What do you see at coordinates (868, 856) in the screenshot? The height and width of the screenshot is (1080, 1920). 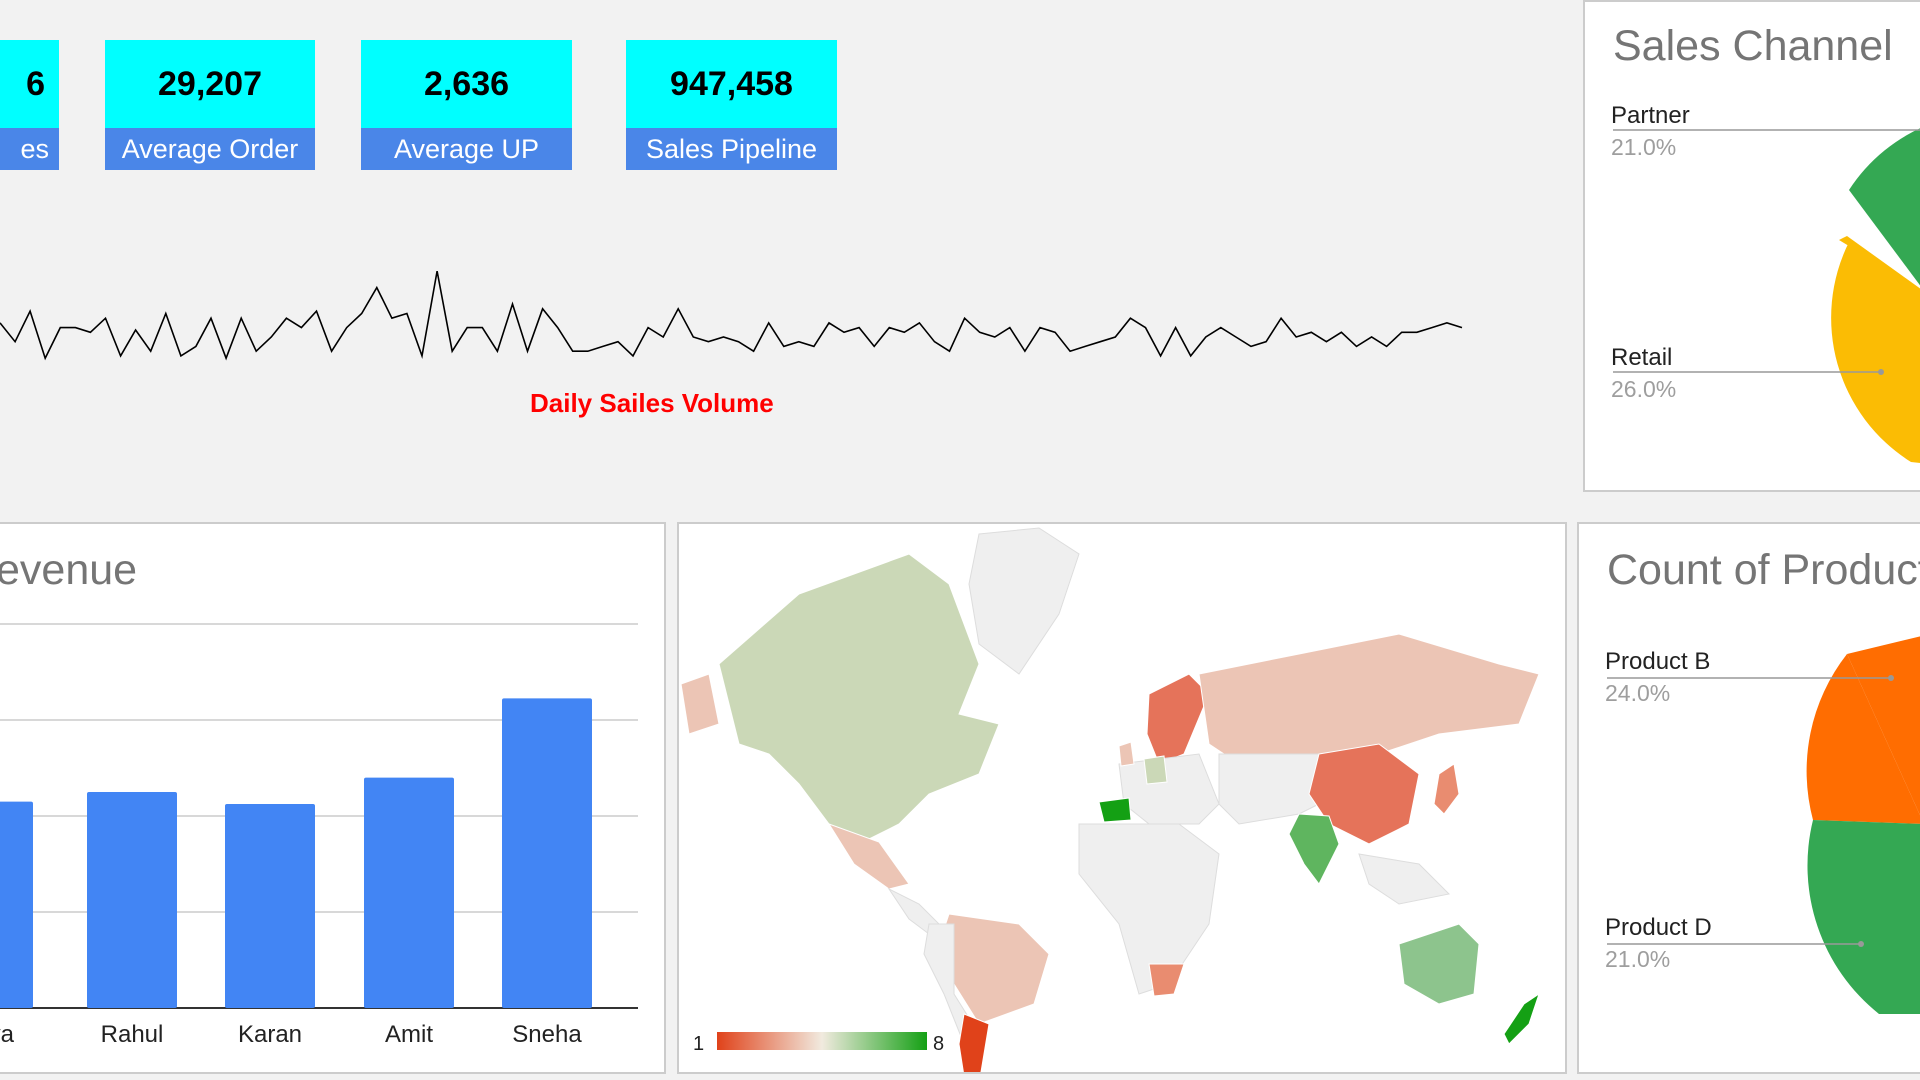 I see `map-region-mexico` at bounding box center [868, 856].